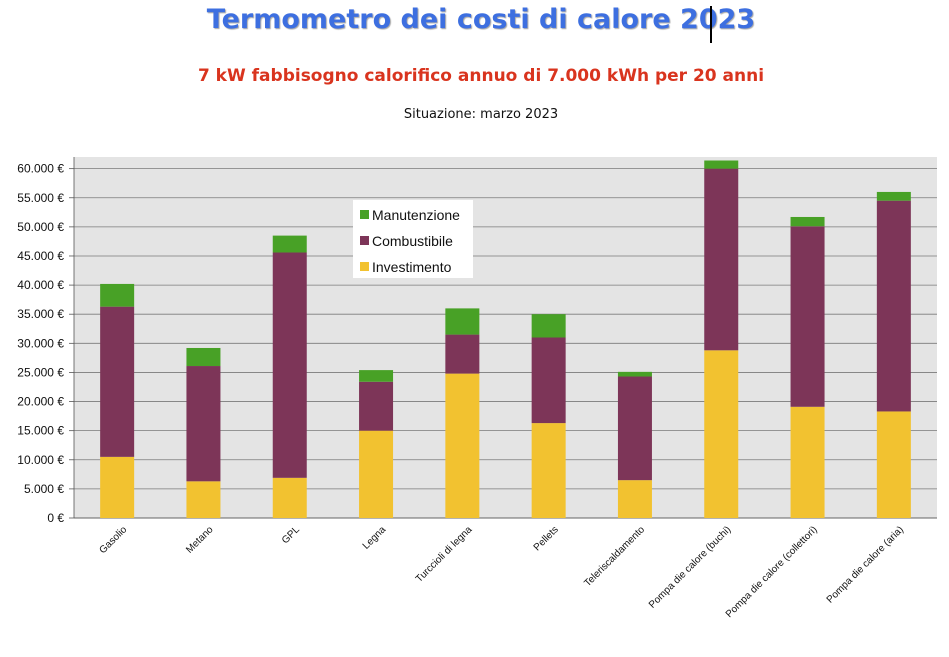 The width and height of the screenshot is (949, 657). What do you see at coordinates (40, 460) in the screenshot?
I see `y-tick-label: 10.000 €` at bounding box center [40, 460].